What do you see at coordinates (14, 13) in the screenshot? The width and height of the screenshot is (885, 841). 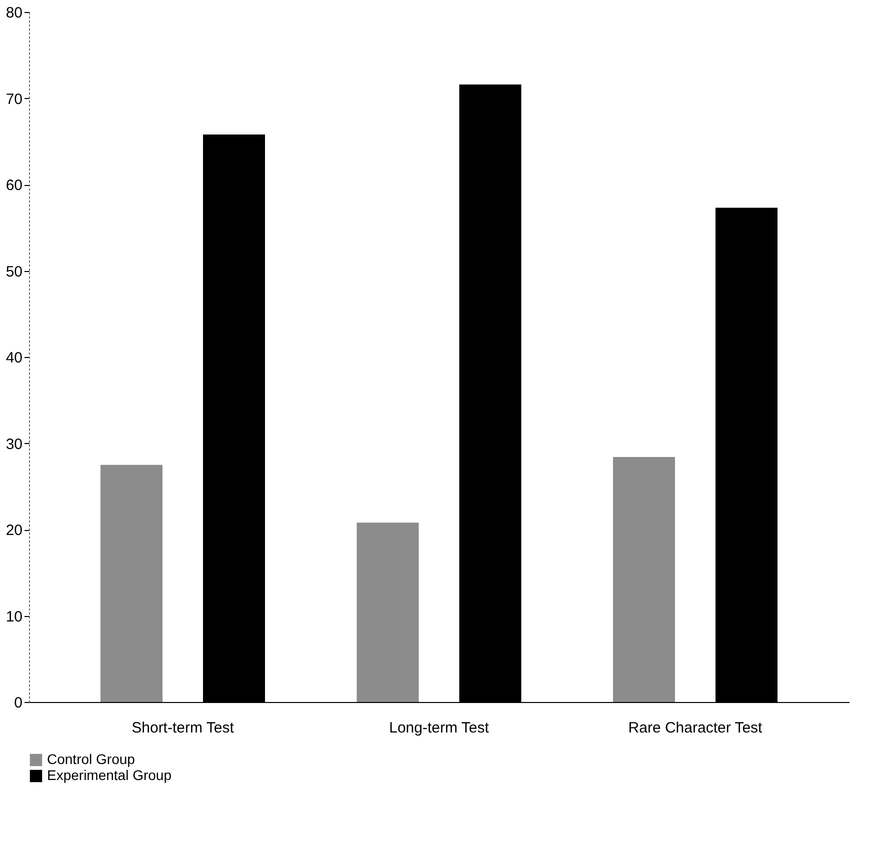 I see `y-tick-label: 80` at bounding box center [14, 13].